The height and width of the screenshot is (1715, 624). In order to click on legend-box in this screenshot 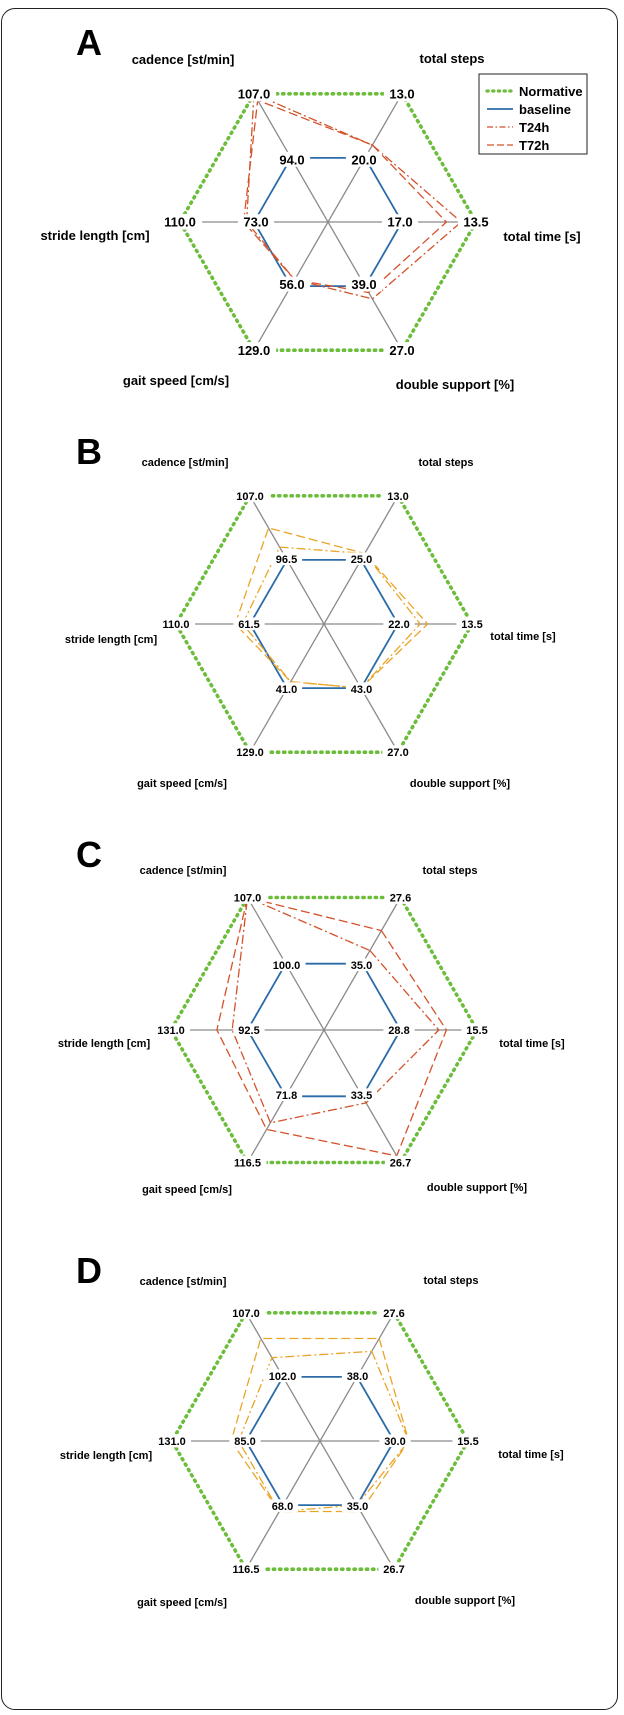, I will do `click(533, 114)`.